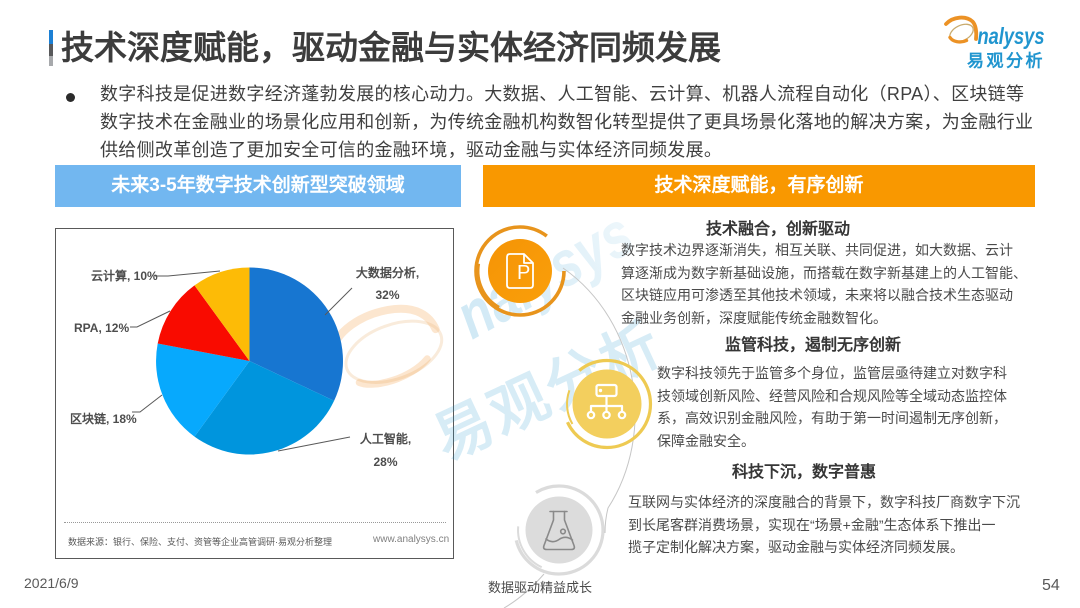  Describe the element at coordinates (1006, 61) in the screenshot. I see `svg-text: 易观分析` at that location.